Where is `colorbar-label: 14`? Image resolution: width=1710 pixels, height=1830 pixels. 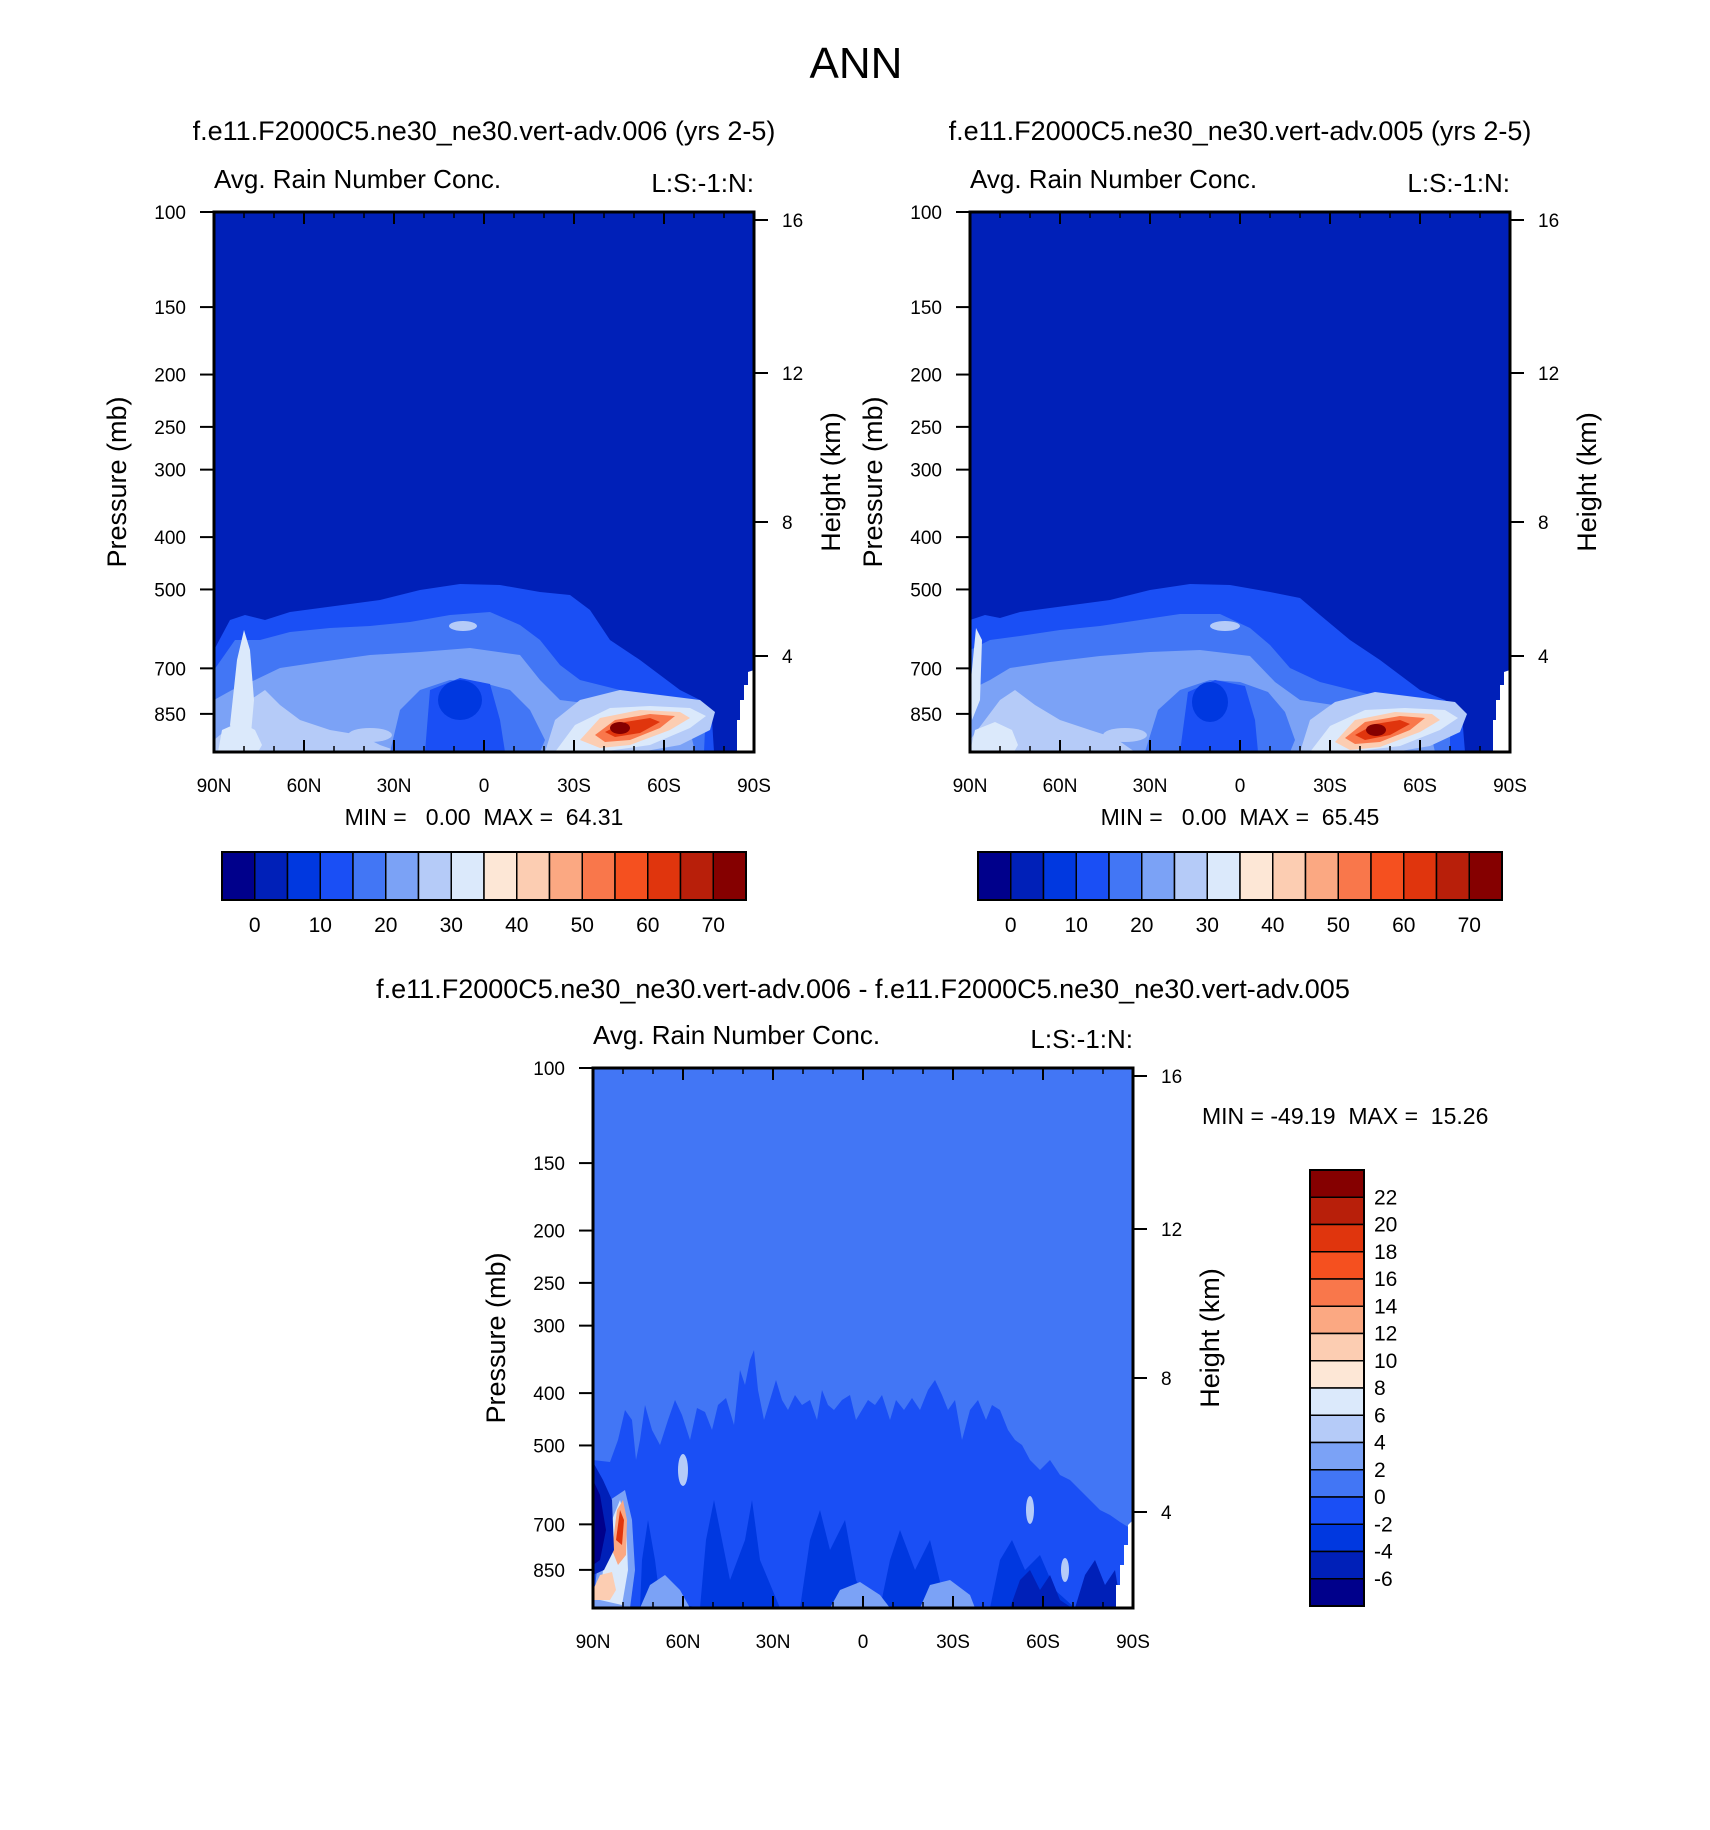 colorbar-label: 14 is located at coordinates (1386, 1306).